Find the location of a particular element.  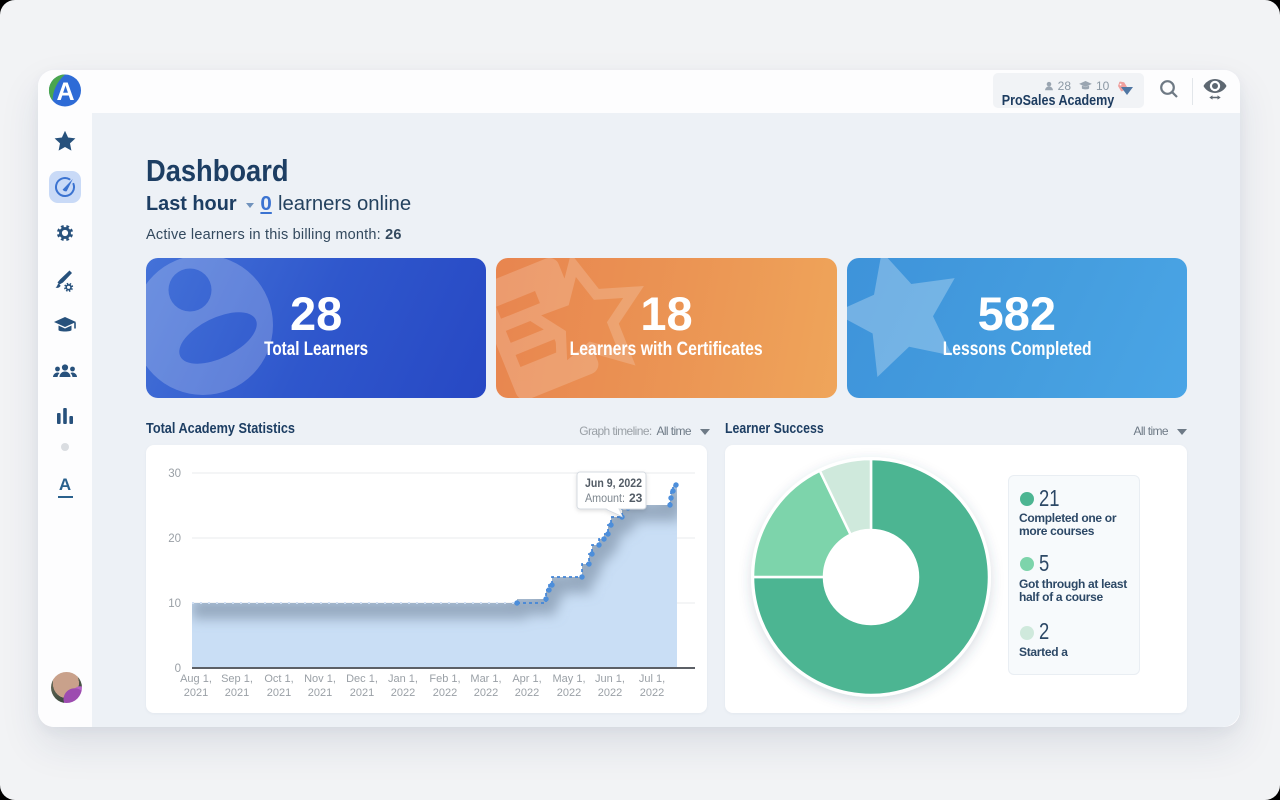

svg-text: 30 is located at coordinates (174, 474).